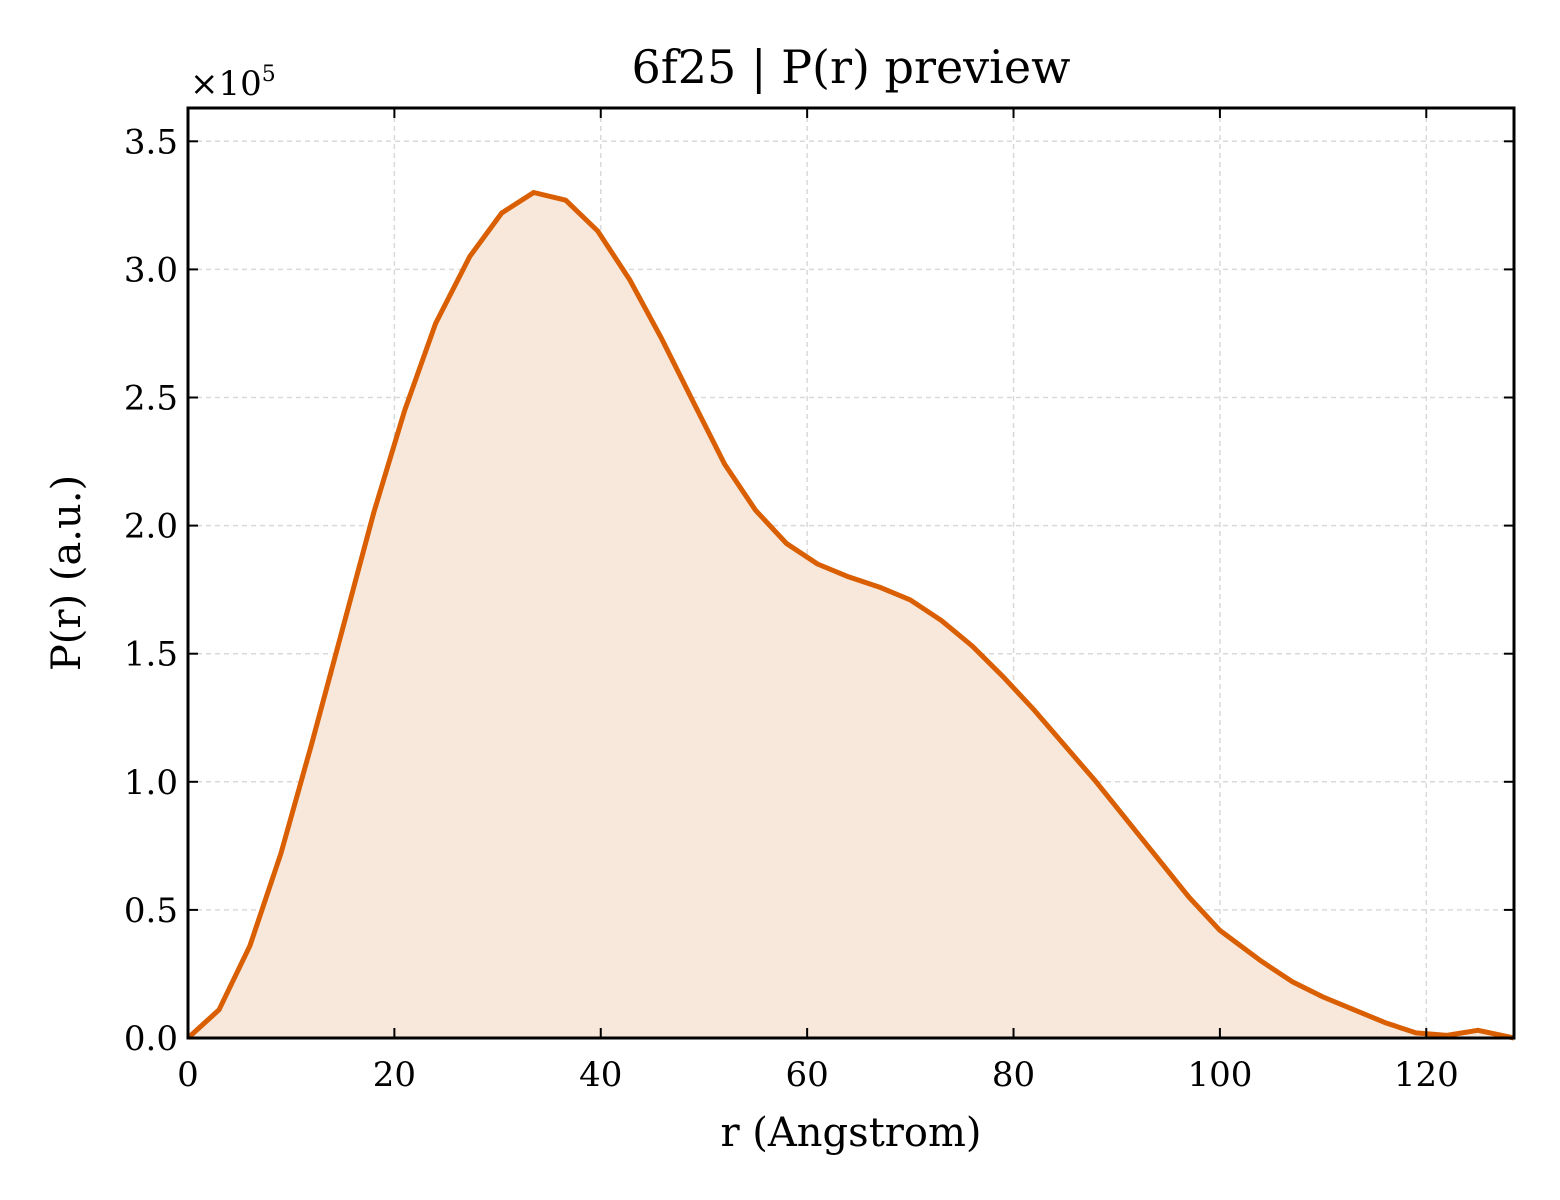 This screenshot has height=1200, width=1560. I want to click on y-tick-label: 2.0, so click(151, 527).